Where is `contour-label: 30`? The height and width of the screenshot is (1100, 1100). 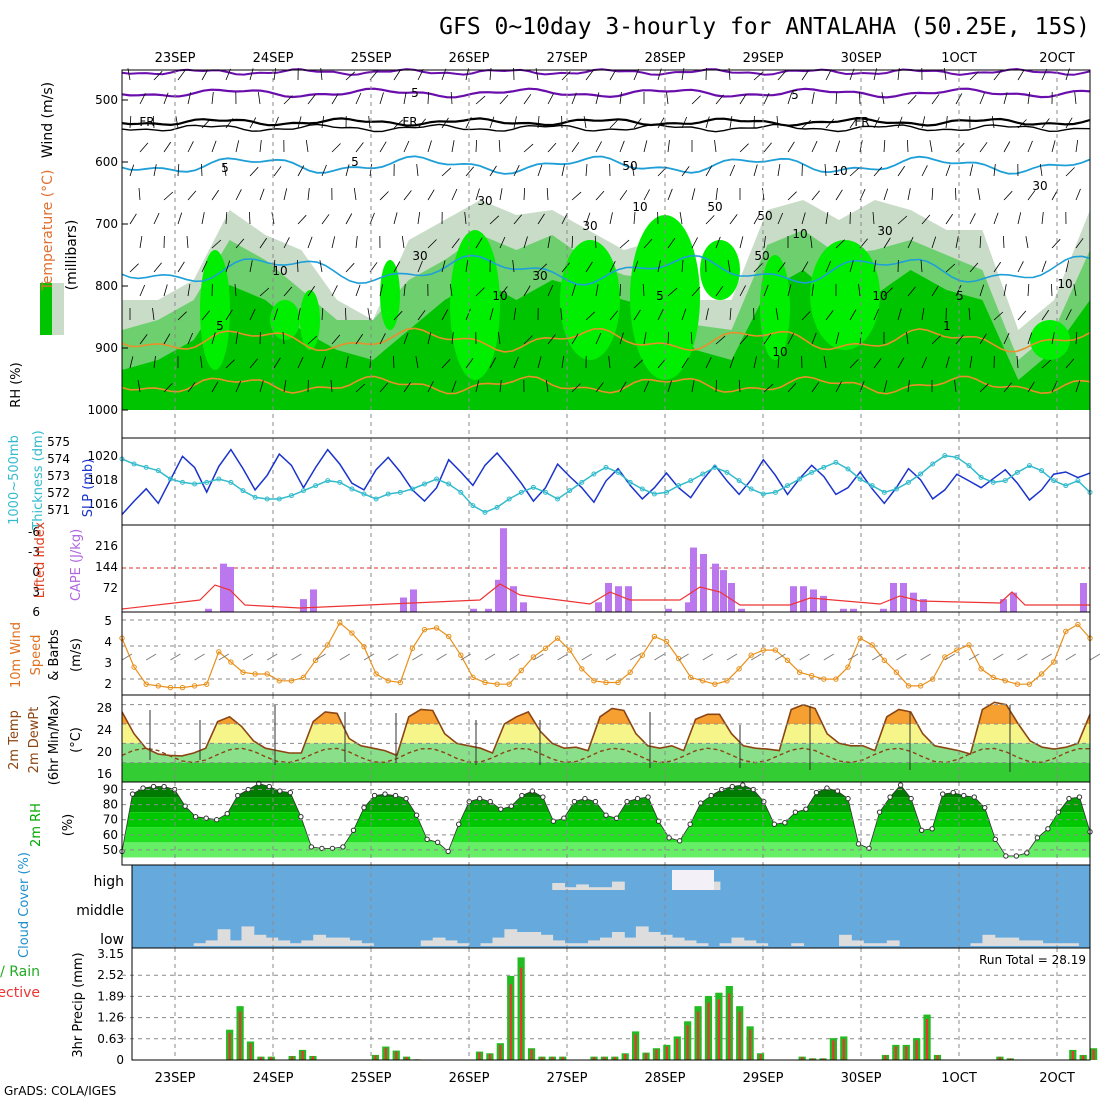 contour-label: 30 is located at coordinates (884, 231).